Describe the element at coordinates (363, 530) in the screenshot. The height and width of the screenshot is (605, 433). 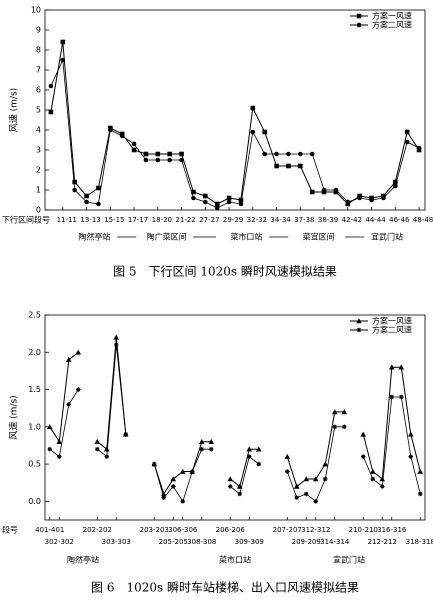
I see `x-tick-label: 210-210` at that location.